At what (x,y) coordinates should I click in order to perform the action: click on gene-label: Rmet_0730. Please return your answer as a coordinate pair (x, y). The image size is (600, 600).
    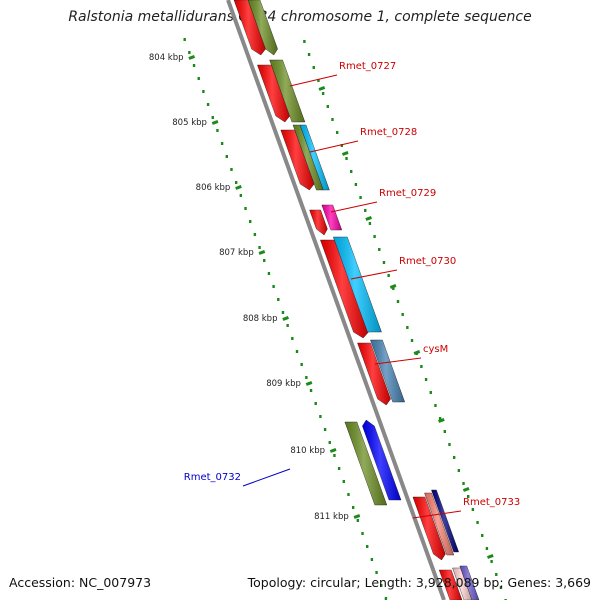
    Looking at the image, I should click on (427, 261).